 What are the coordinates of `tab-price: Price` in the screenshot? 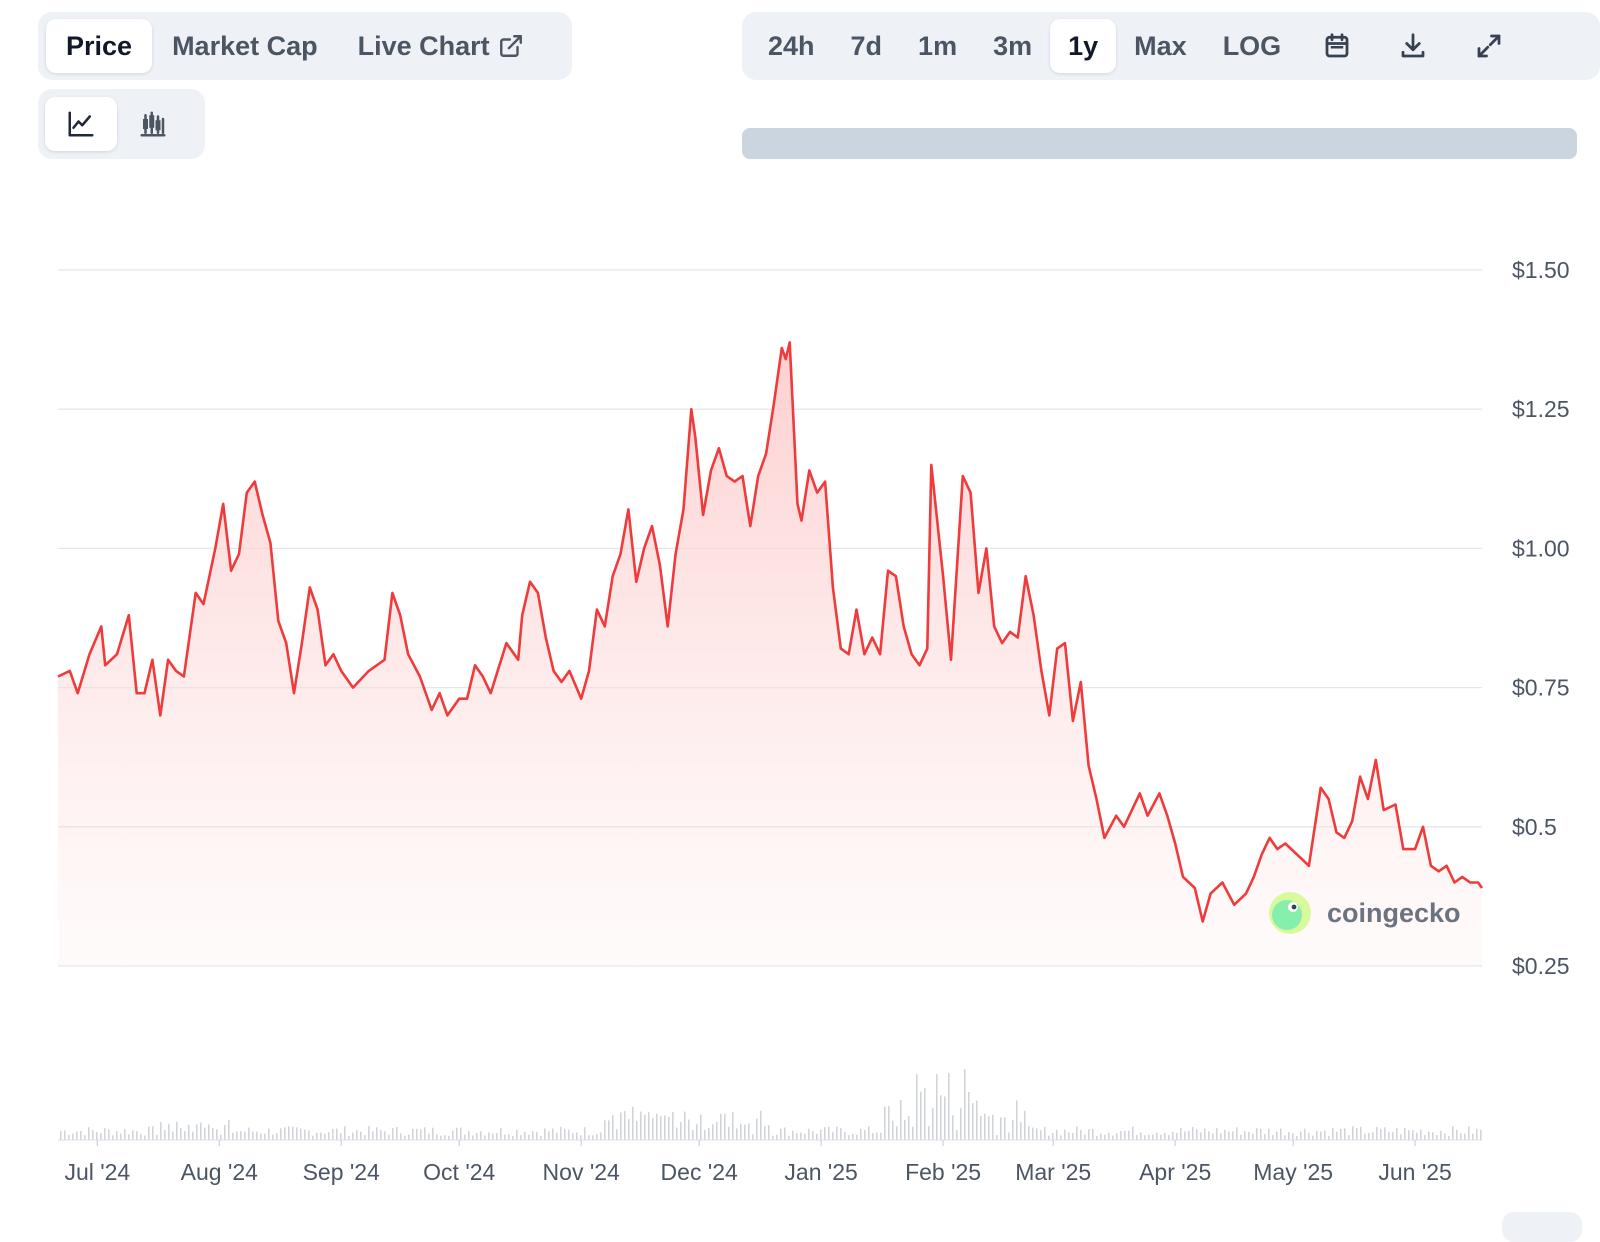 It's located at (99, 46).